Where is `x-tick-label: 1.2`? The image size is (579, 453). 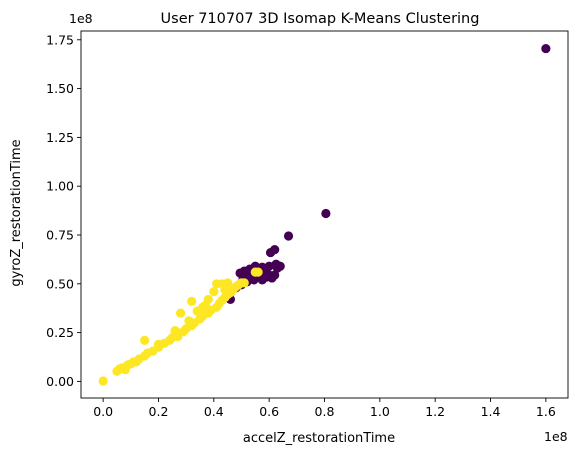
x-tick-label: 1.2 is located at coordinates (435, 411).